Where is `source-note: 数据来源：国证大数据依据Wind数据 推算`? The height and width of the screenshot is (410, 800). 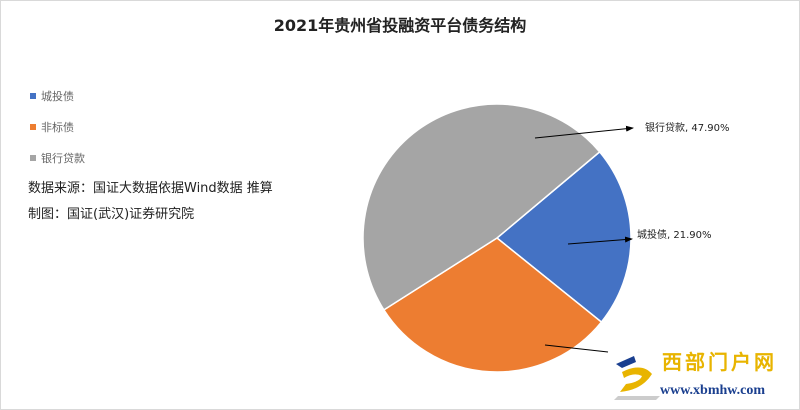
source-note: 数据来源：国证大数据依据Wind数据 推算 is located at coordinates (150, 188).